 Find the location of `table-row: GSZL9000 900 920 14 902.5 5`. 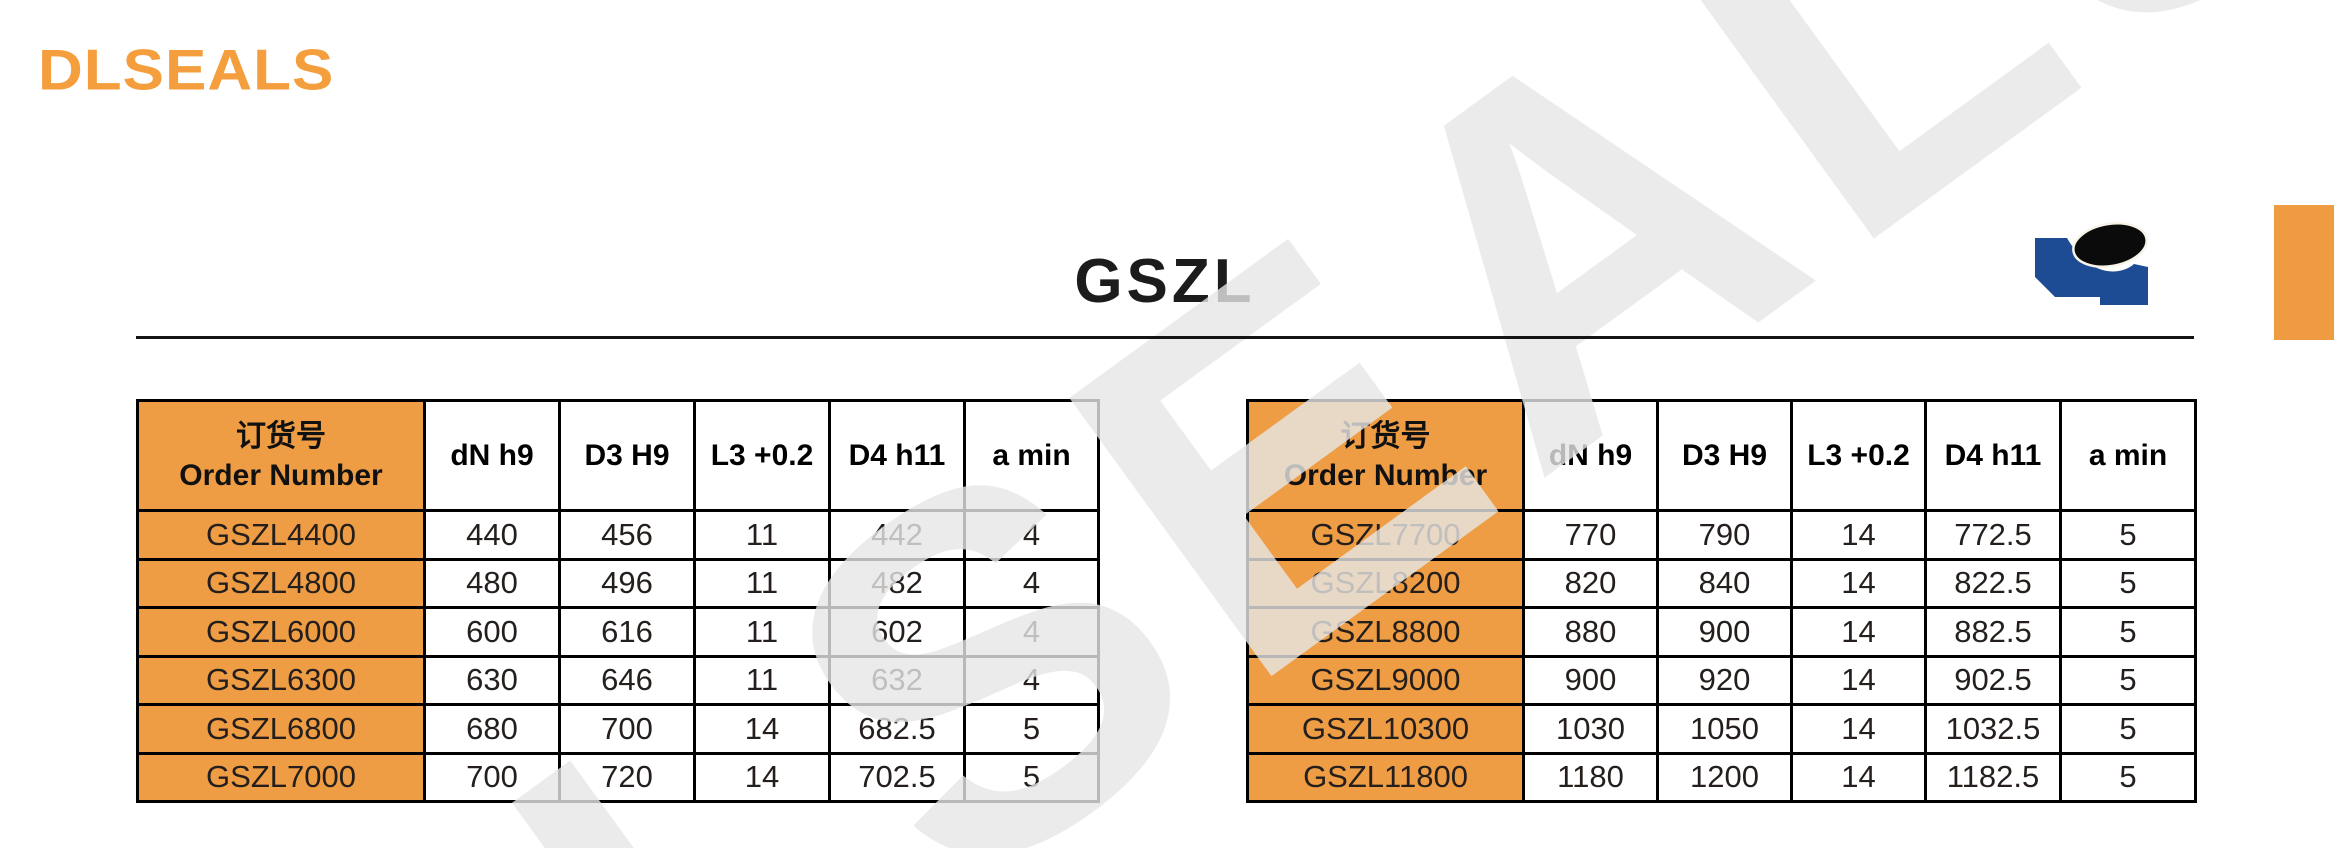

table-row: GSZL9000 900 920 14 902.5 5 is located at coordinates (1721, 680).